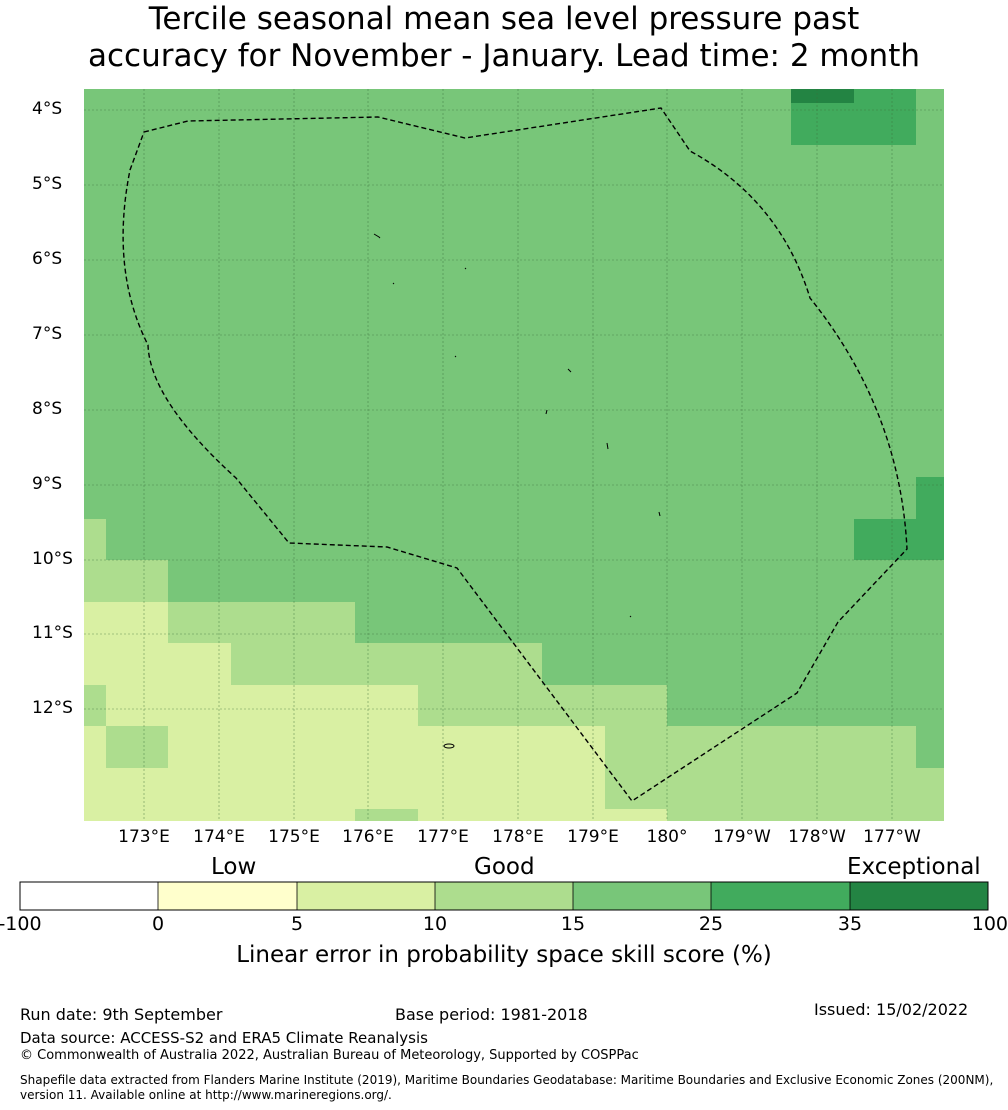 The height and width of the screenshot is (1110, 1008). Describe the element at coordinates (667, 837) in the screenshot. I see `lon-label-180: 180°` at that location.